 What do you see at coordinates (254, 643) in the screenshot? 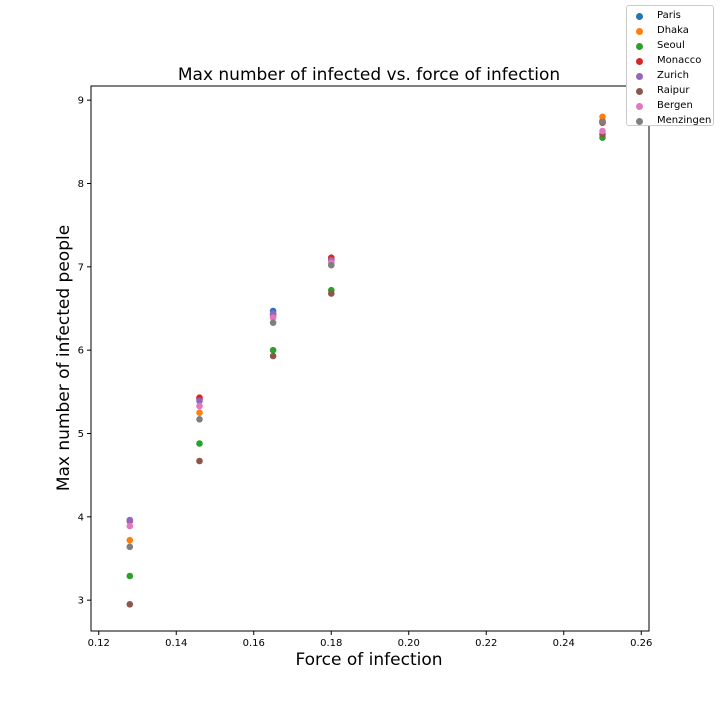
I see `x-tick-label: 0.16` at bounding box center [254, 643].